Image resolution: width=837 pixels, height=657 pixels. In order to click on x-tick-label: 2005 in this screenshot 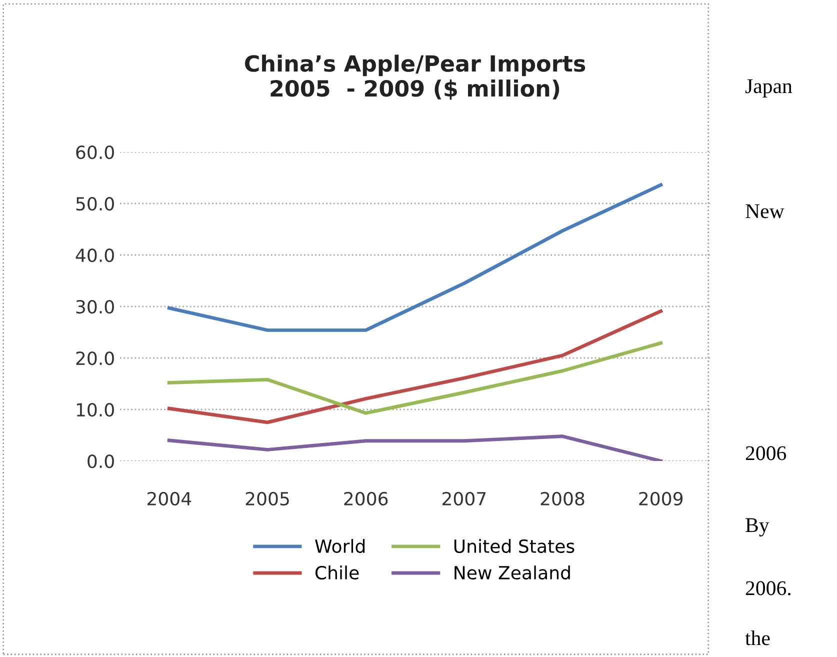, I will do `click(267, 499)`.